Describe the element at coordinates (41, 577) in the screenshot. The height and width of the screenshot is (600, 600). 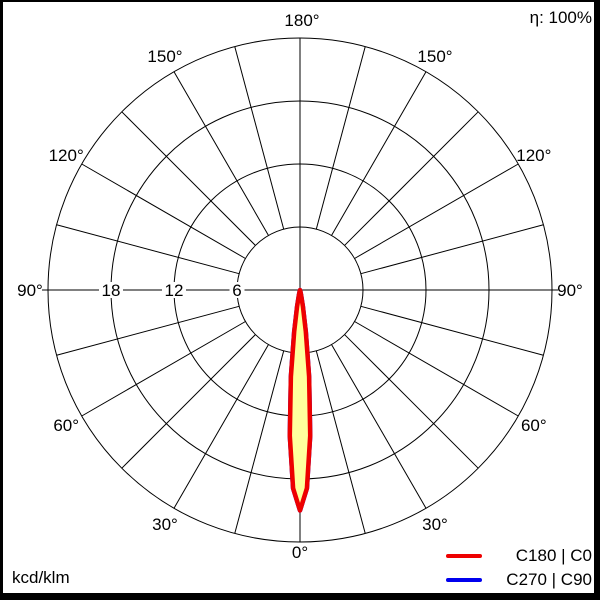
I see `units-label: kcd/klm` at that location.